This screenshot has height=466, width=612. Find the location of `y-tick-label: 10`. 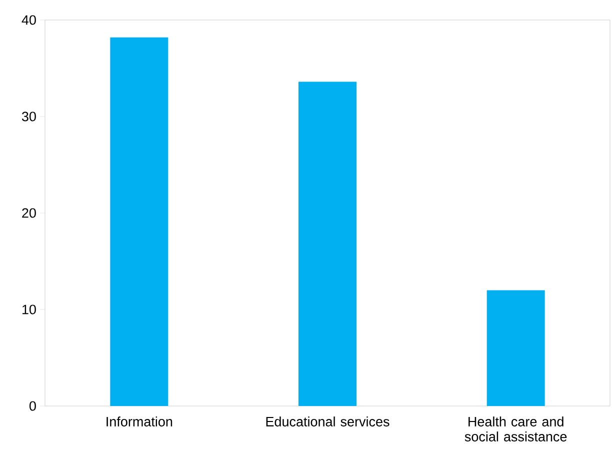

y-tick-label: 10 is located at coordinates (29, 309).